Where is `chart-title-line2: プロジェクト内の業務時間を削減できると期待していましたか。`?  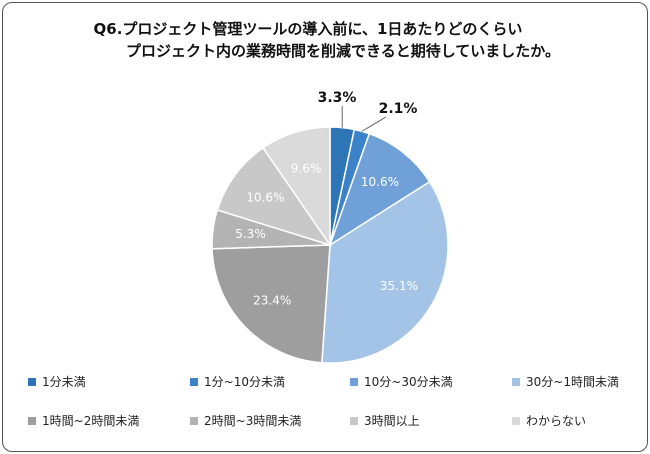
chart-title-line2: プロジェクト内の業務時間を削減できると期待していましたか。 is located at coordinates (343, 51).